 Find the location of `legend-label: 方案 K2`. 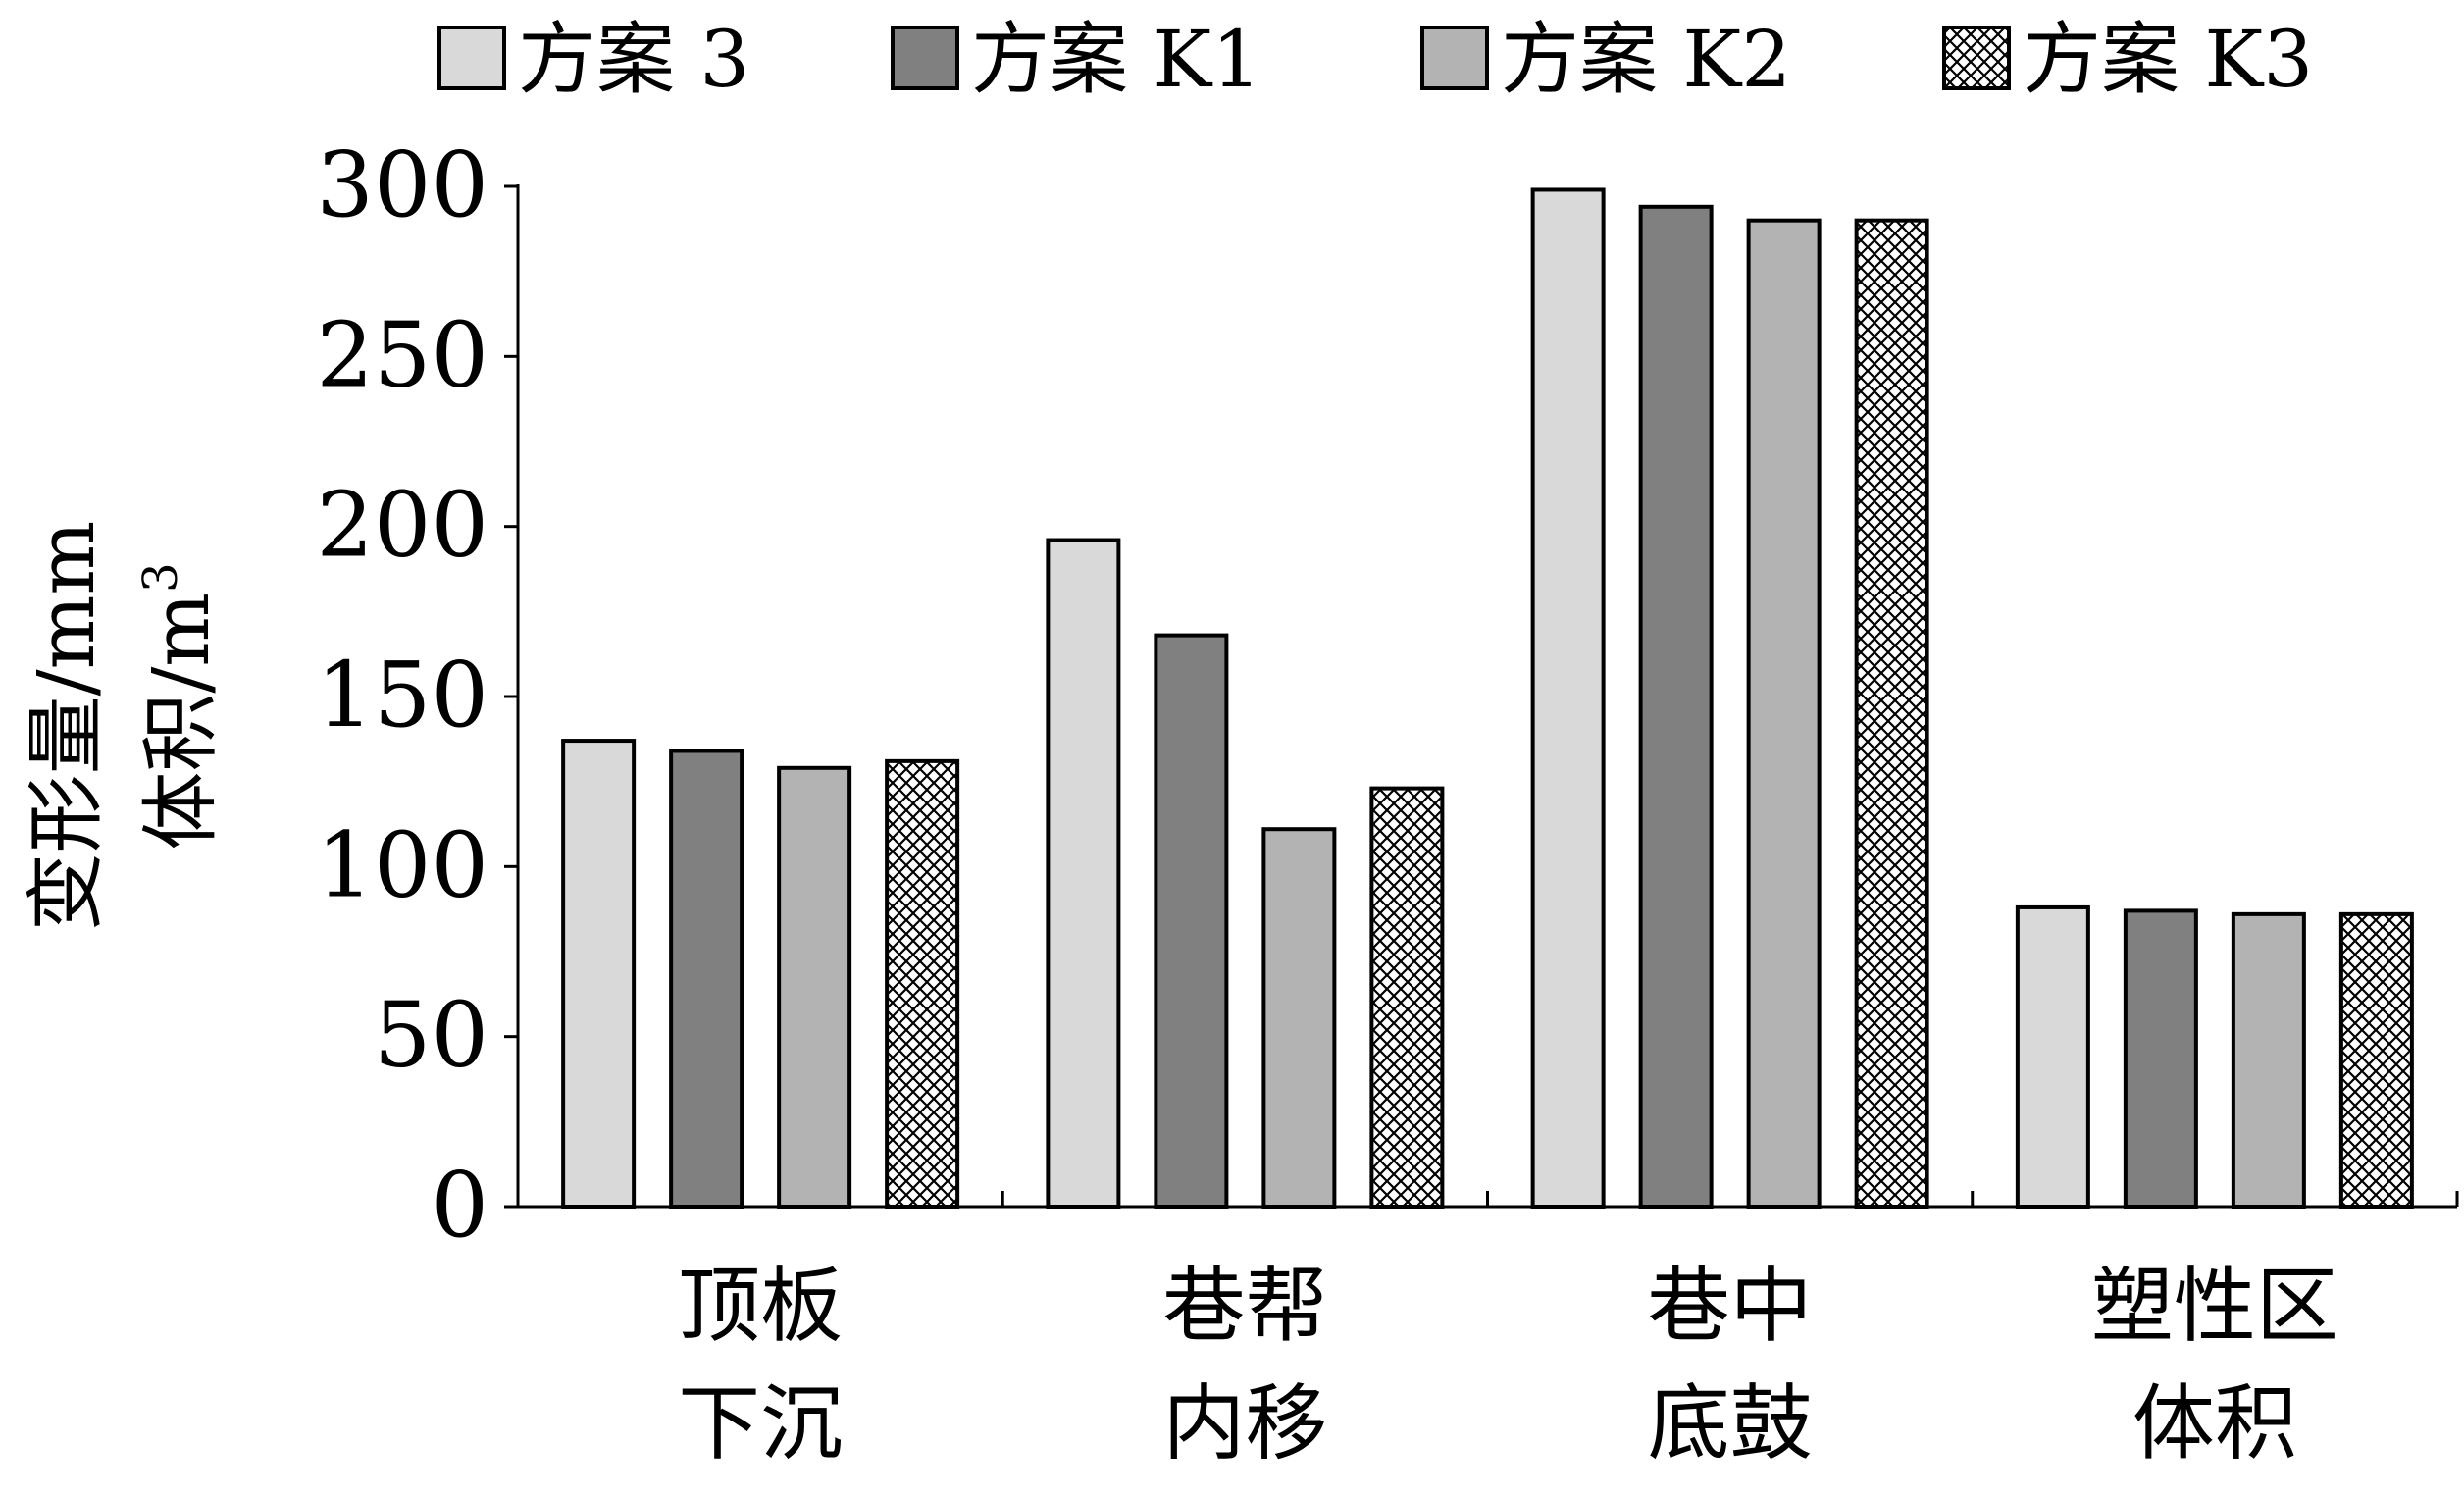

legend-label: 方案 K2 is located at coordinates (1646, 59).